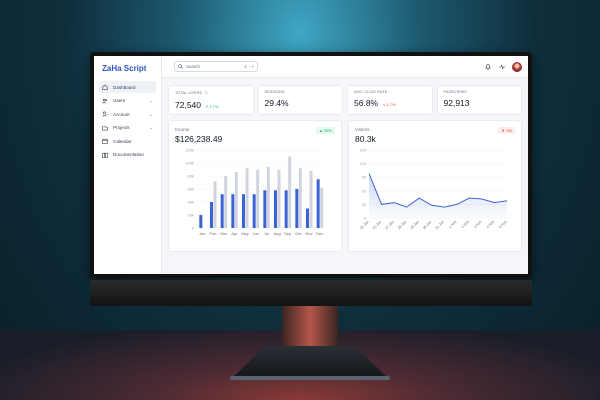  What do you see at coordinates (300, 100) in the screenshot?
I see `stat-card: SESSIONS 29.4%` at bounding box center [300, 100].